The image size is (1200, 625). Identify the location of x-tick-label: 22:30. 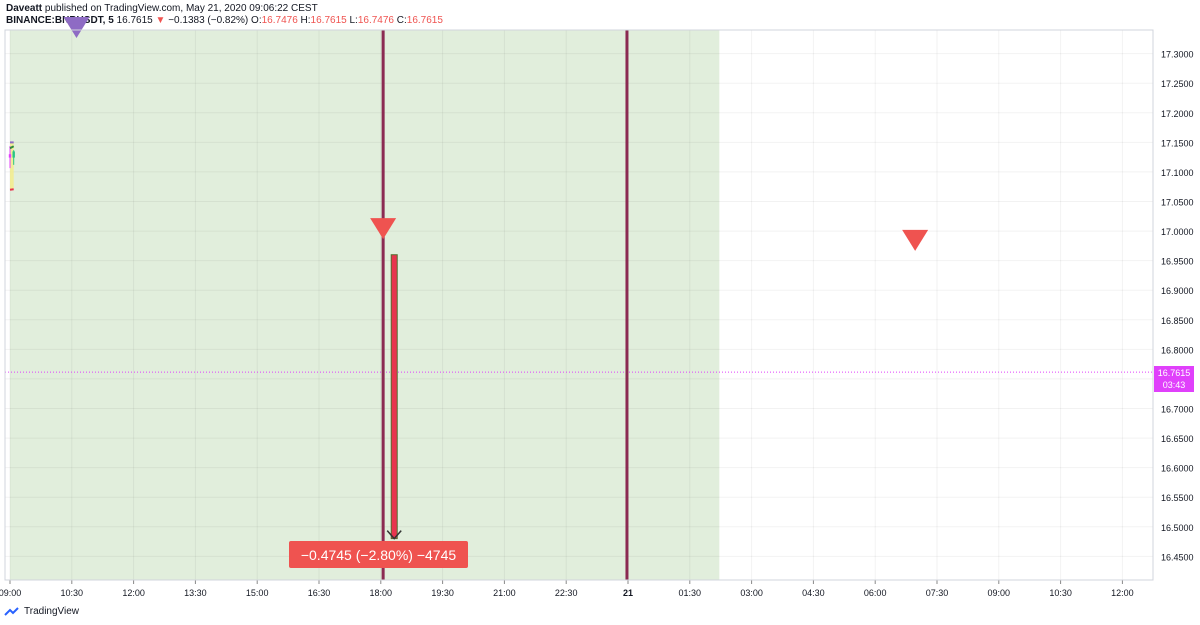
(566, 593).